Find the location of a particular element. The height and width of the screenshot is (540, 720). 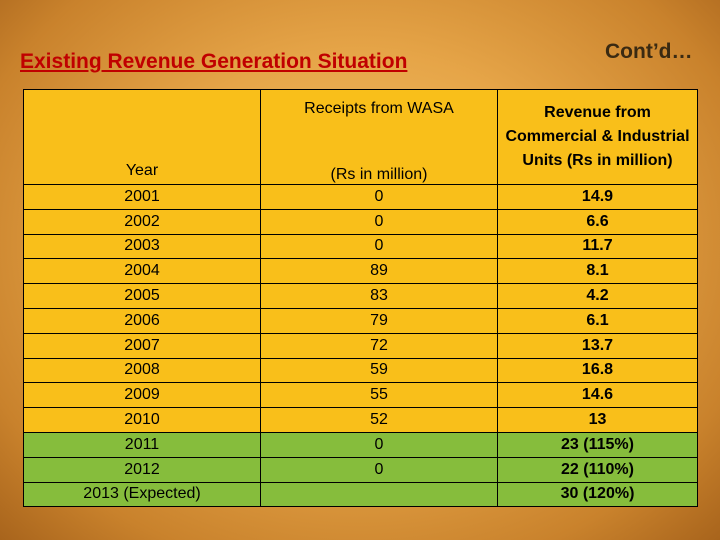

table-row: 2008 59 16.8 is located at coordinates (360, 370).